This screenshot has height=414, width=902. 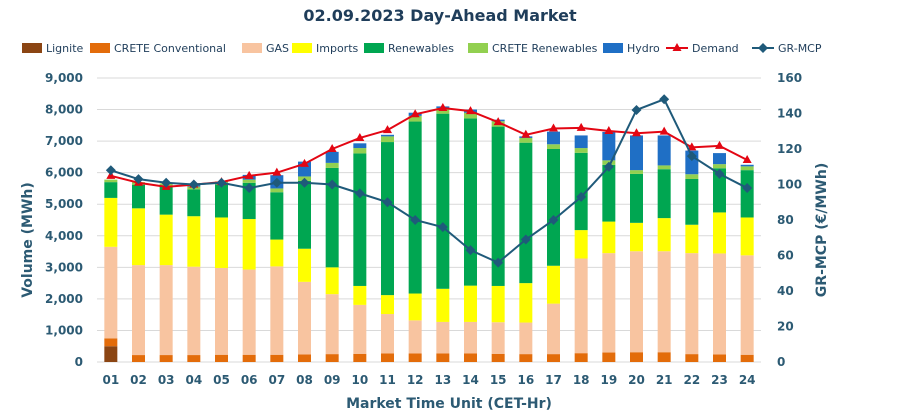 What do you see at coordinates (581, 380) in the screenshot?
I see `x-tick-label: 18` at bounding box center [581, 380].